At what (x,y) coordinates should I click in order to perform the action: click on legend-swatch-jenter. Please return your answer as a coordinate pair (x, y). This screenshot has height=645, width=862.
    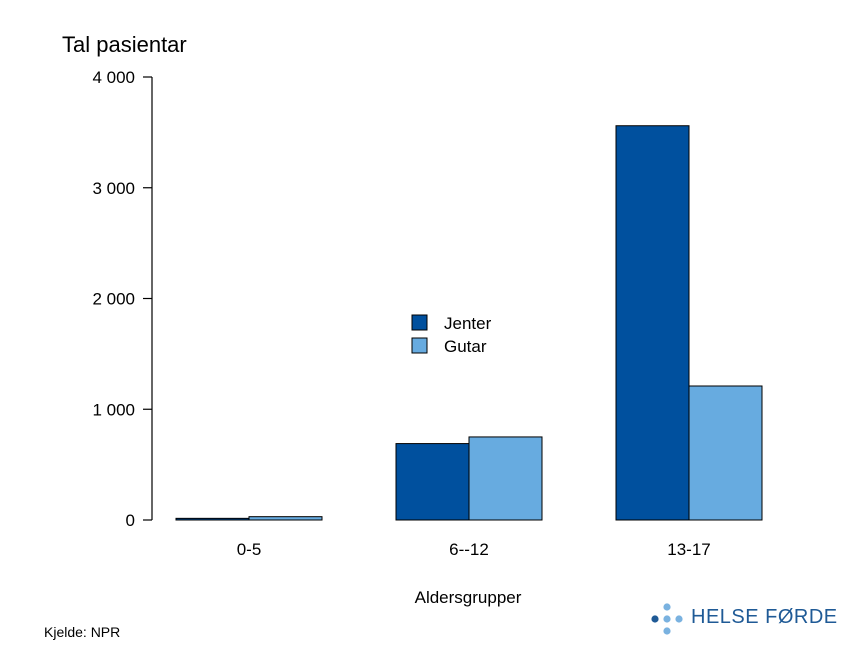
    Looking at the image, I should click on (419, 322).